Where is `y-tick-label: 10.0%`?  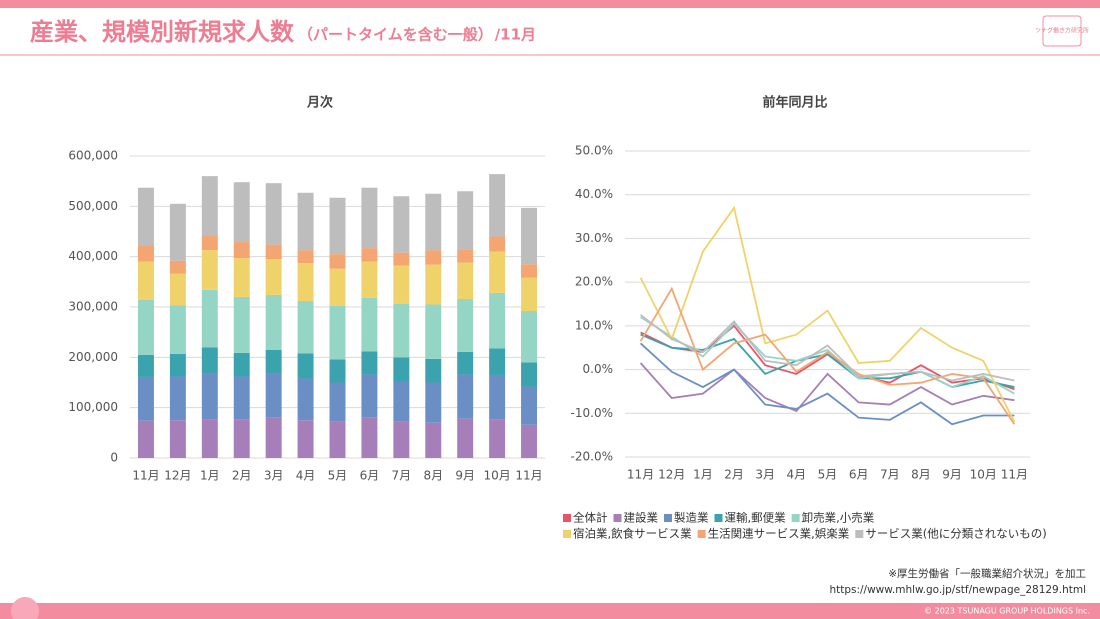
y-tick-label: 10.0% is located at coordinates (594, 325).